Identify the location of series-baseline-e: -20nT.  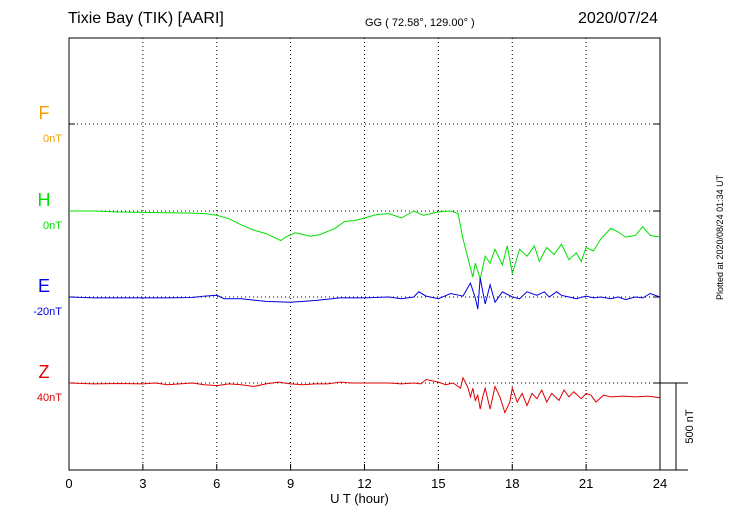
(47, 312).